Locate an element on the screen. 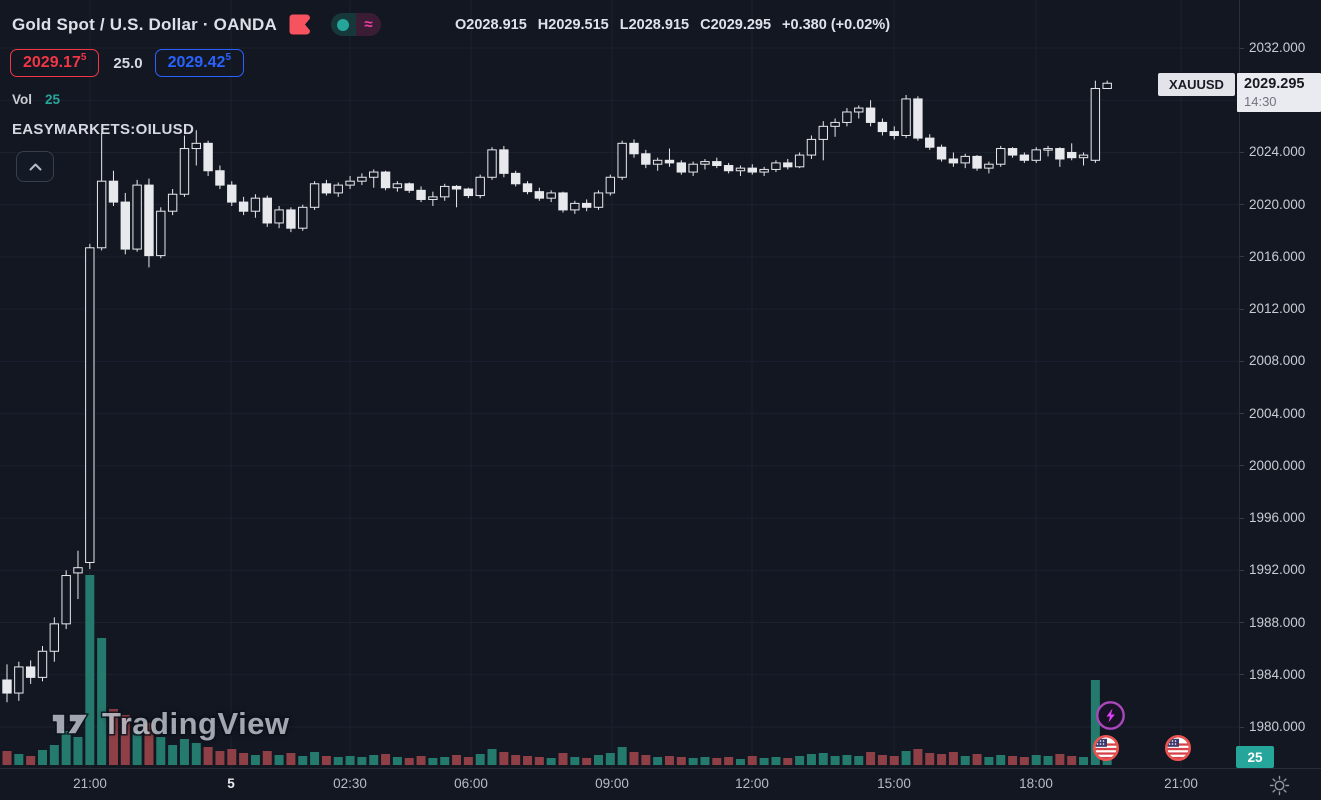 This screenshot has height=800, width=1321. time-axis-label: 15:00 is located at coordinates (894, 783).